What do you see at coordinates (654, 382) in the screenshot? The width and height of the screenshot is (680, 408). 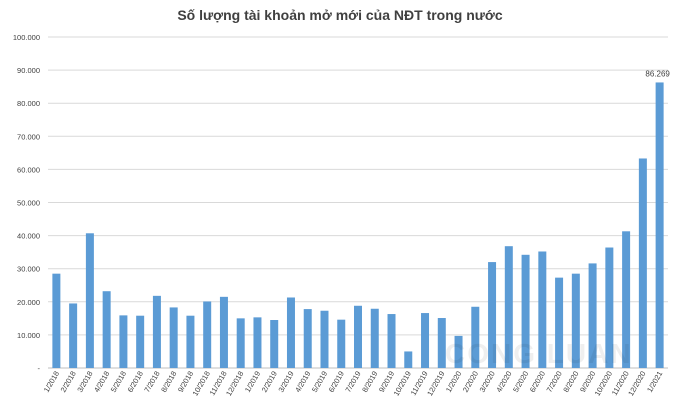 I see `x-tick-label: 1/2021` at bounding box center [654, 382].